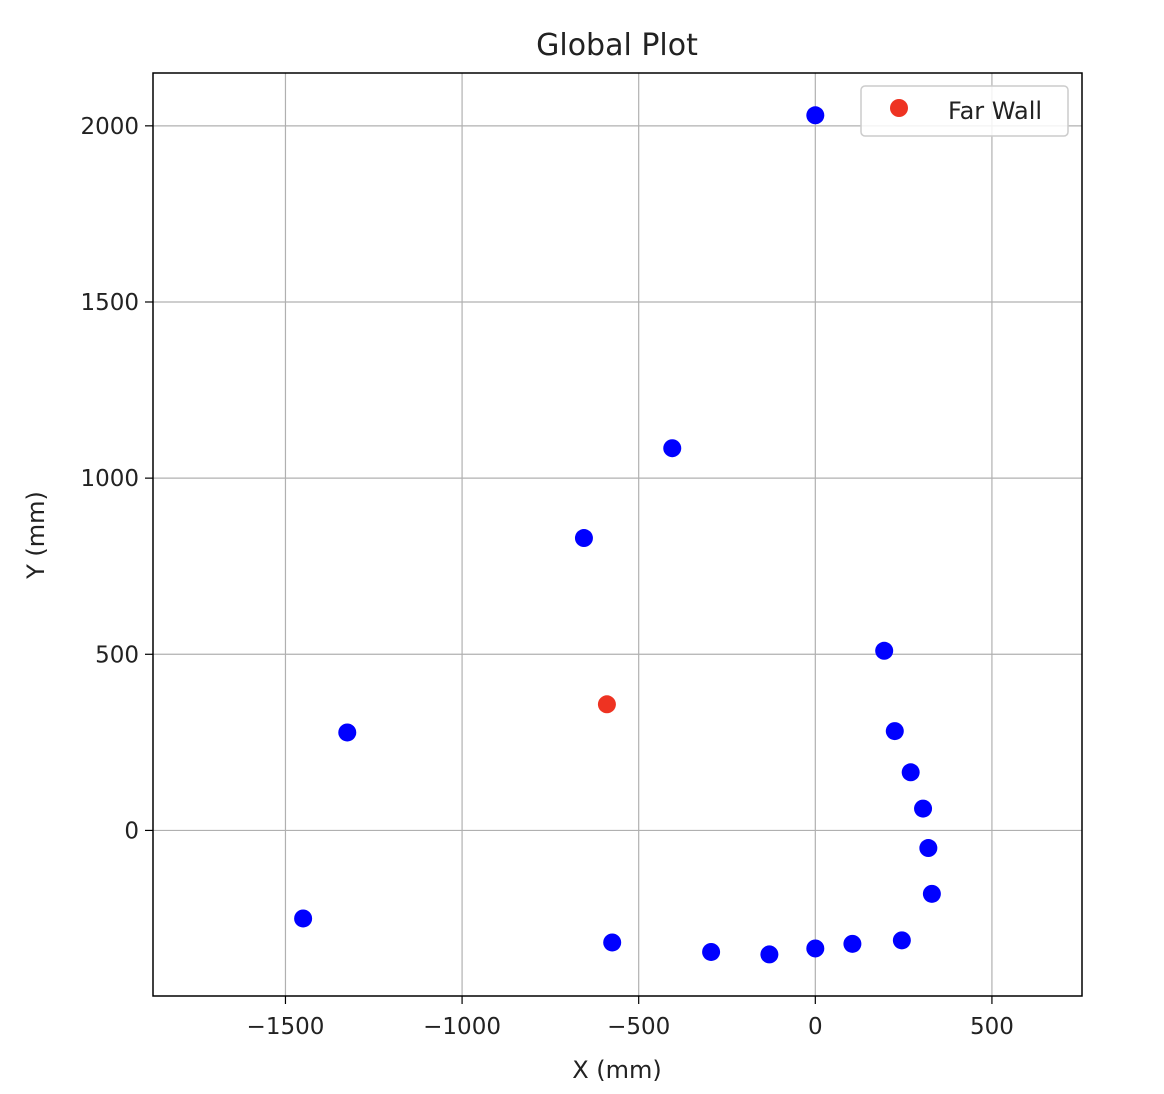 Image resolution: width=1164 pixels, height=1094 pixels. What do you see at coordinates (606, 704) in the screenshot?
I see `far-wall-point` at bounding box center [606, 704].